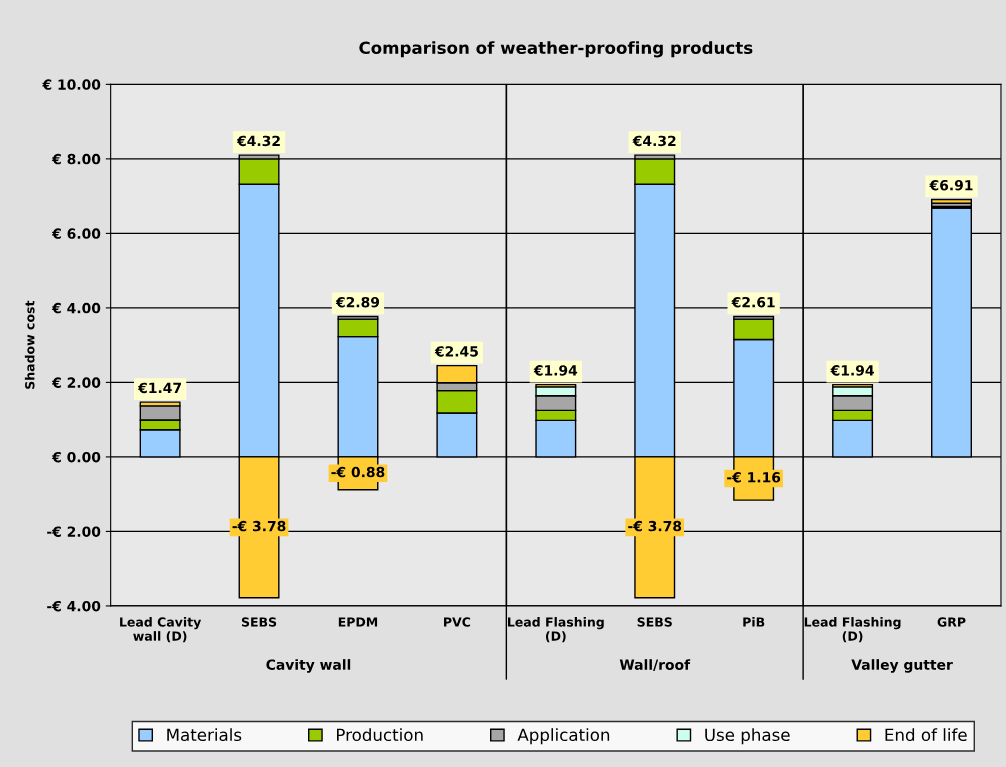 The image size is (1006, 767). What do you see at coordinates (76, 308) in the screenshot?
I see `y-tick-label: € 4.00` at bounding box center [76, 308].